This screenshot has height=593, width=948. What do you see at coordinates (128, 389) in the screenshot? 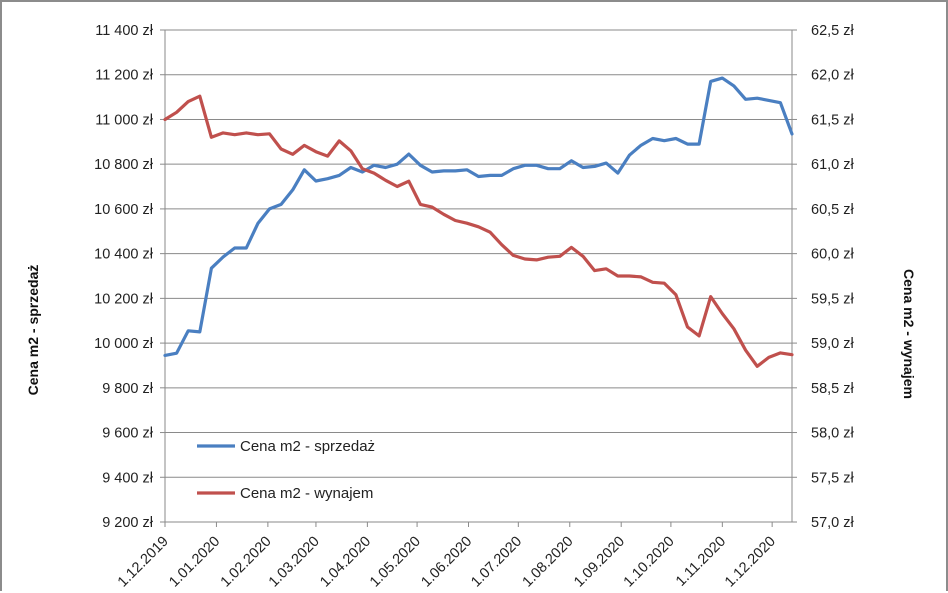
I see `left-tick-label: 9 800 zł` at bounding box center [128, 389].